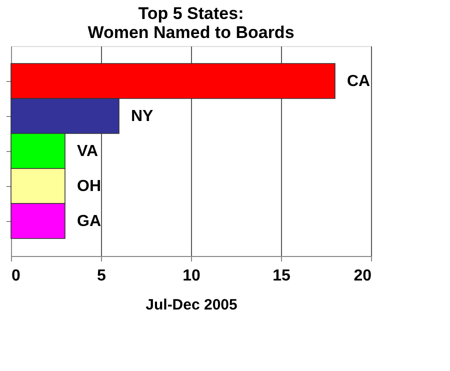  What do you see at coordinates (281, 276) in the screenshot?
I see `x-tick-label: 15` at bounding box center [281, 276].